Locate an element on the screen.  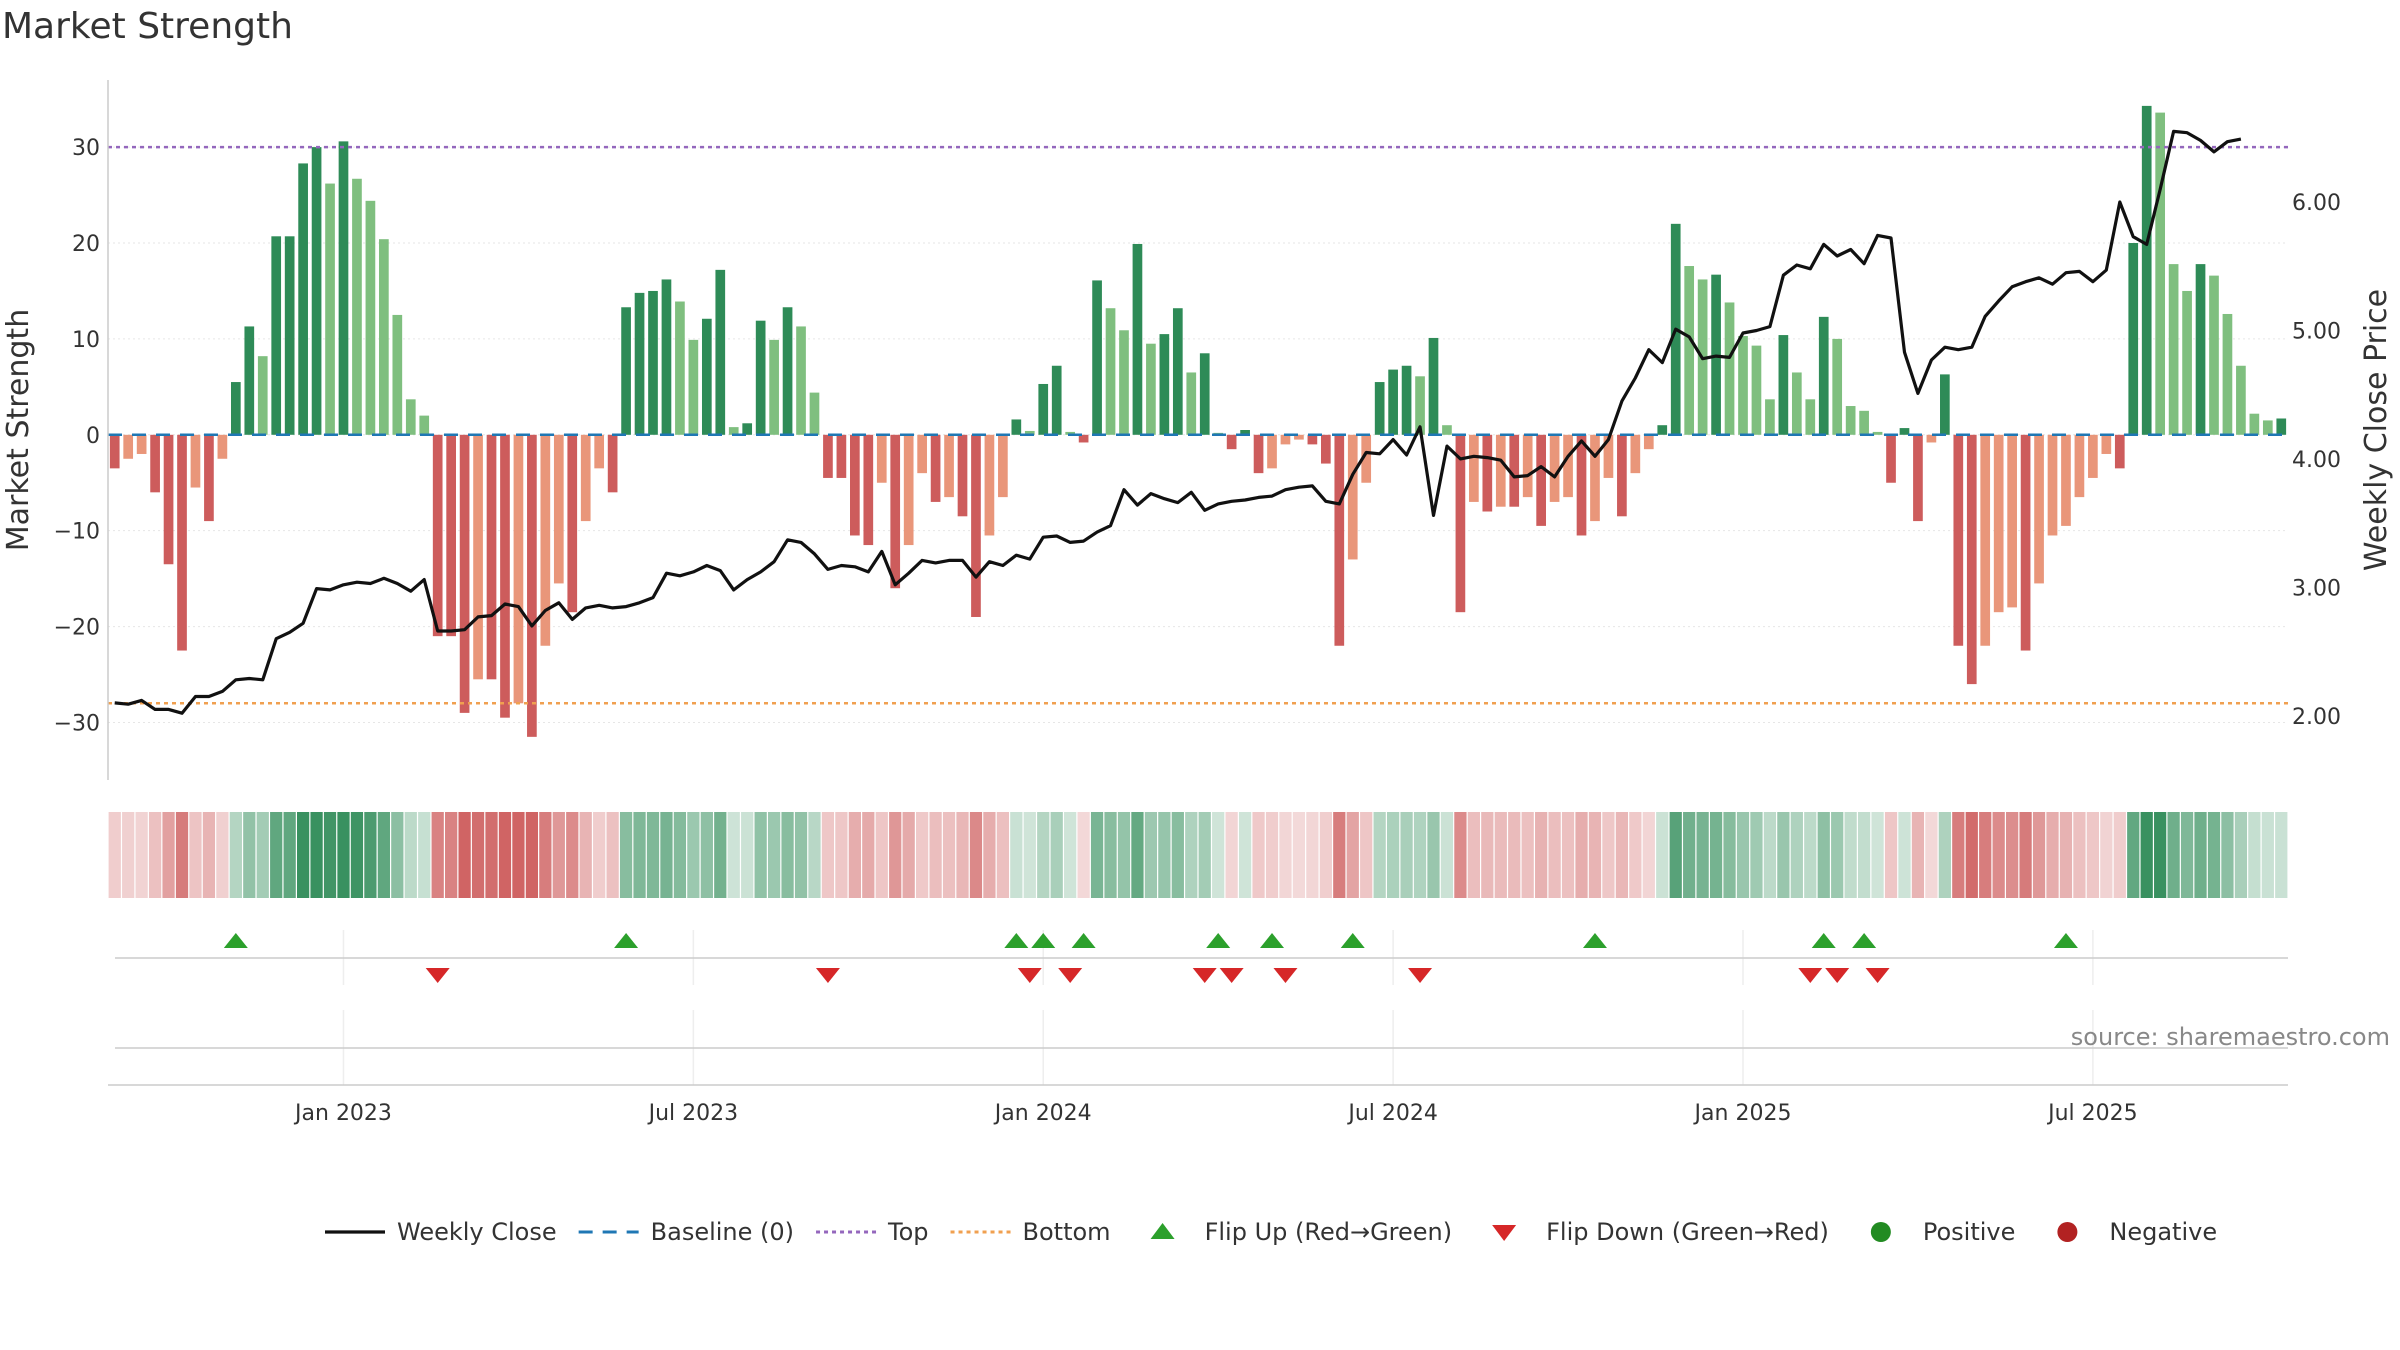
legend-label-flip-down: Flip Down (Green→Red) is located at coordinates (1687, 1232).